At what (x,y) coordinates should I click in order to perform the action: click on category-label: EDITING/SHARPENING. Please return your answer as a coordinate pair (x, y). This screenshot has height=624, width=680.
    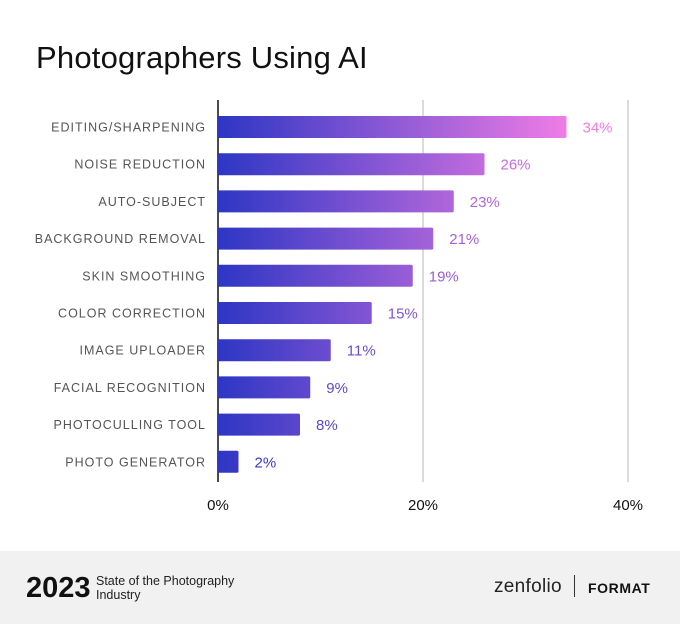
    Looking at the image, I should click on (128, 128).